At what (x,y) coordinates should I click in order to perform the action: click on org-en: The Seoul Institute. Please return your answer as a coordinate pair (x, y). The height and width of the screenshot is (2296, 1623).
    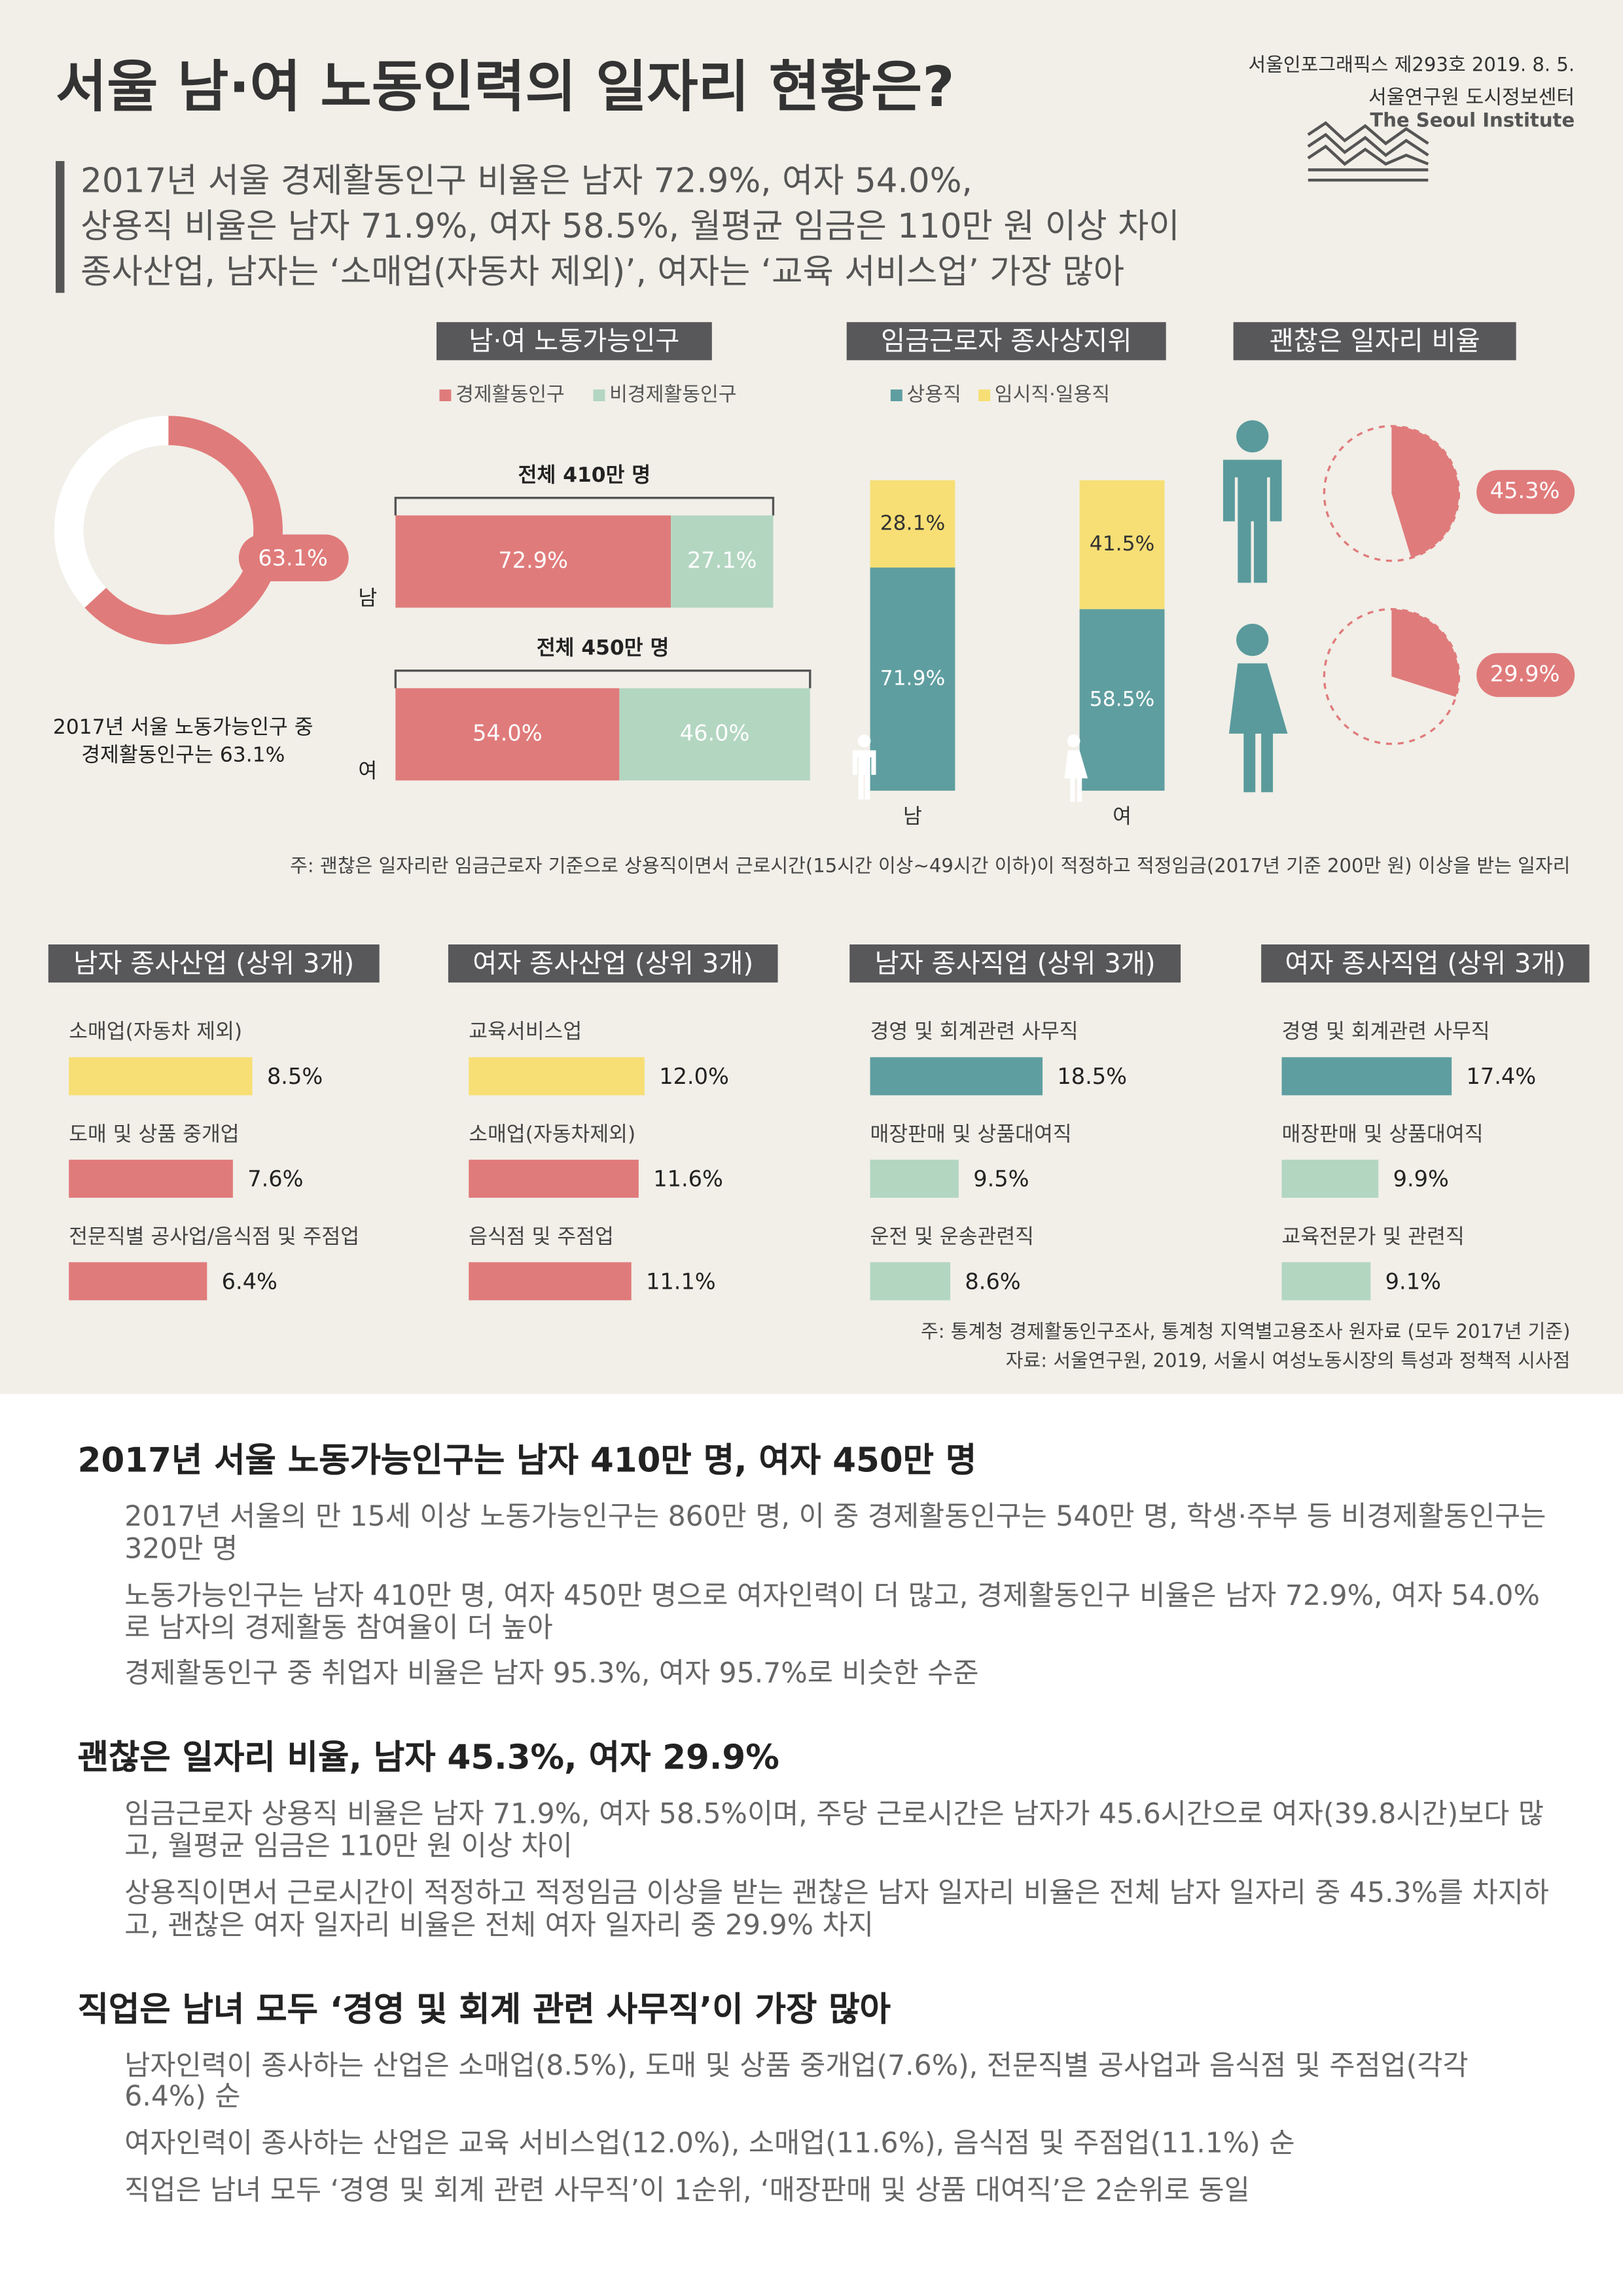
    Looking at the image, I should click on (1472, 120).